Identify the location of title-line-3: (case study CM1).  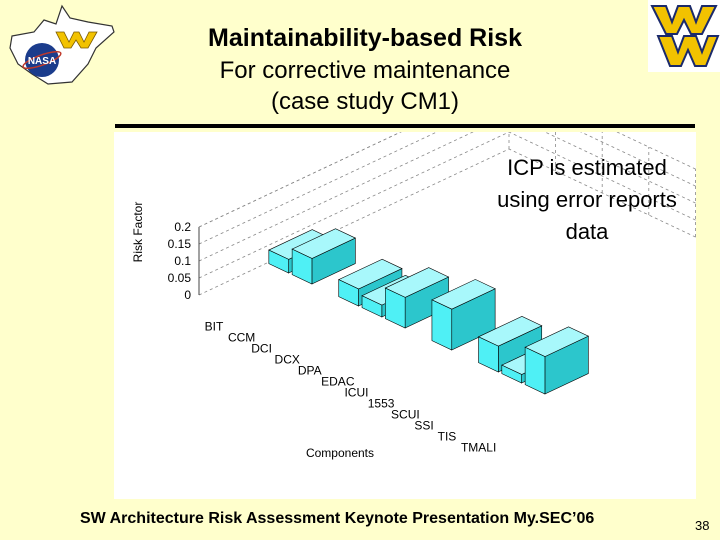
(365, 101).